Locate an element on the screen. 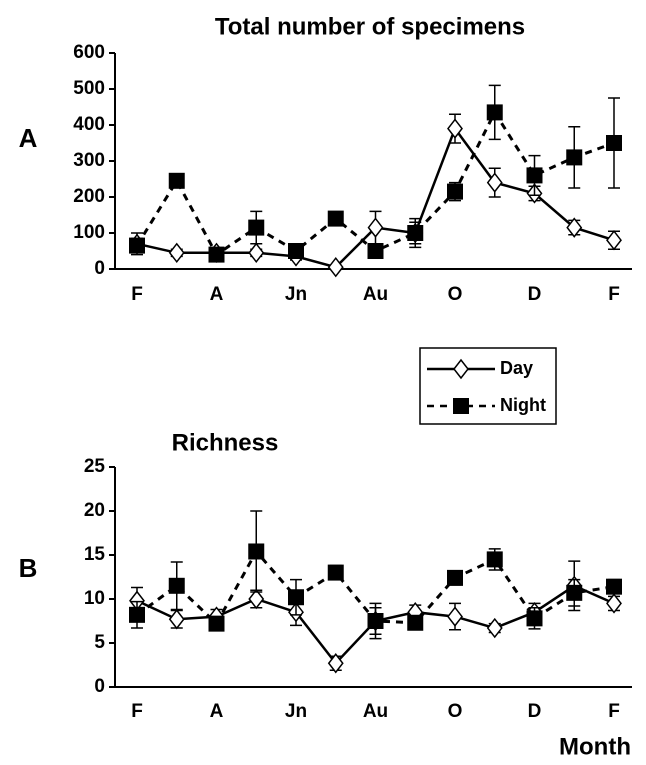 This screenshot has width=646, height=765. y-tick-label: 25 is located at coordinates (95, 466).